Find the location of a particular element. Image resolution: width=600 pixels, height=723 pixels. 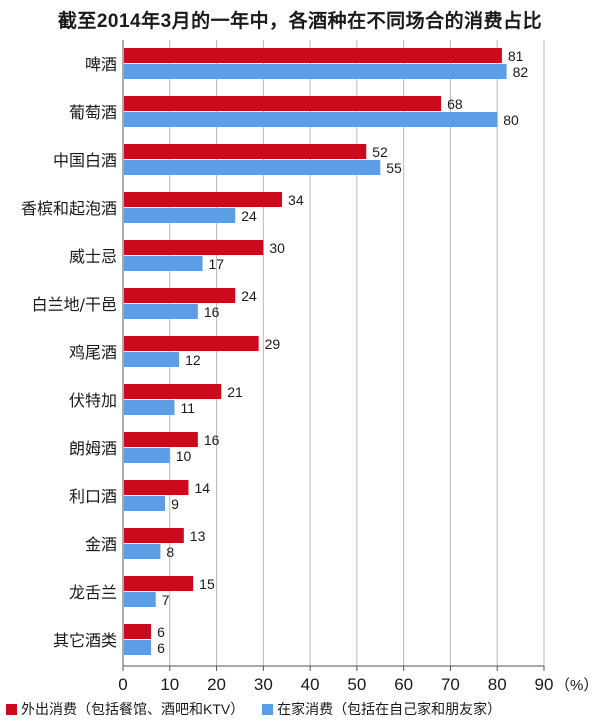

x-tick-label: 30 is located at coordinates (263, 684).